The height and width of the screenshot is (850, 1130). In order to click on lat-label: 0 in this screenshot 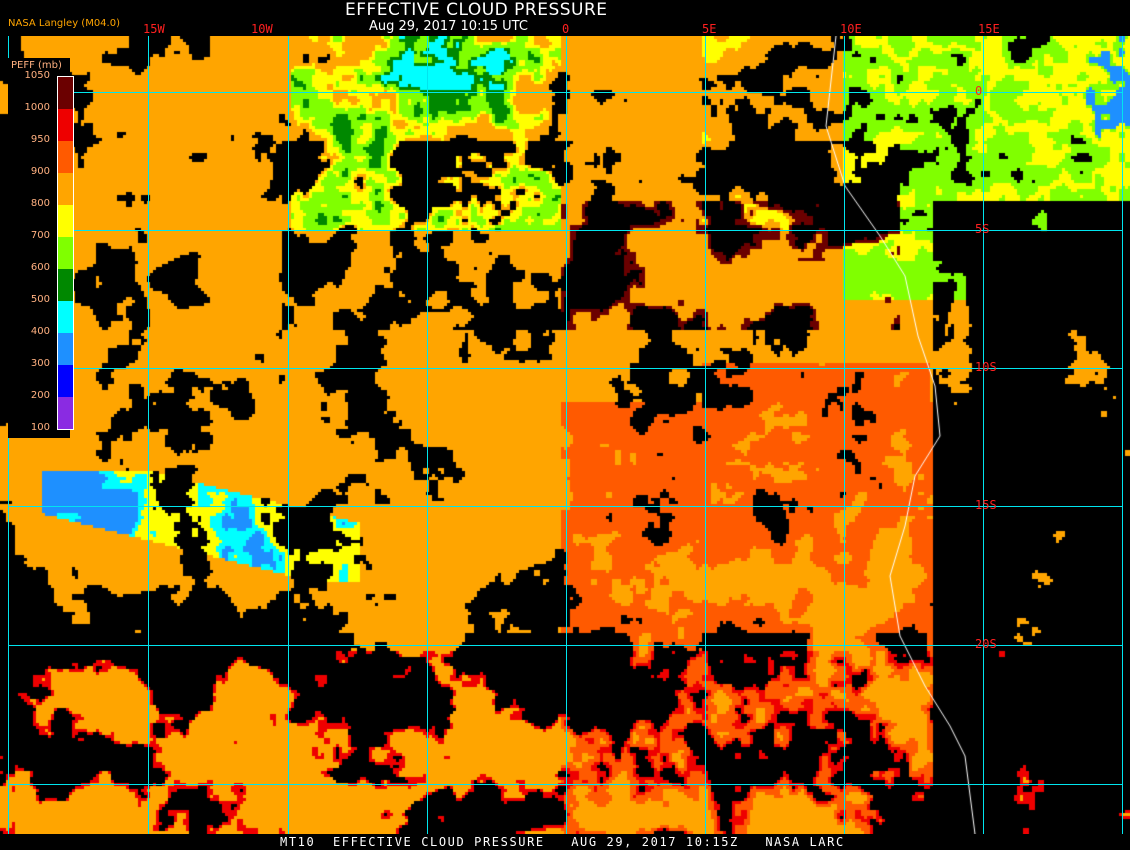, I will do `click(979, 91)`.